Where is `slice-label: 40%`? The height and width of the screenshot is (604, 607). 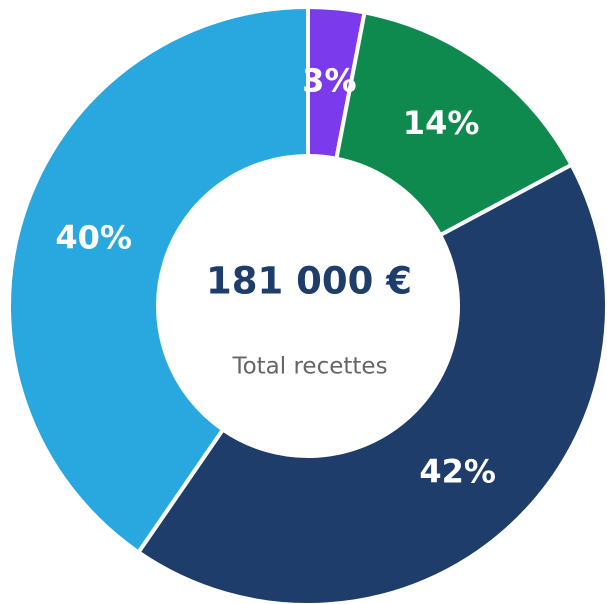
slice-label: 40% is located at coordinates (93, 237).